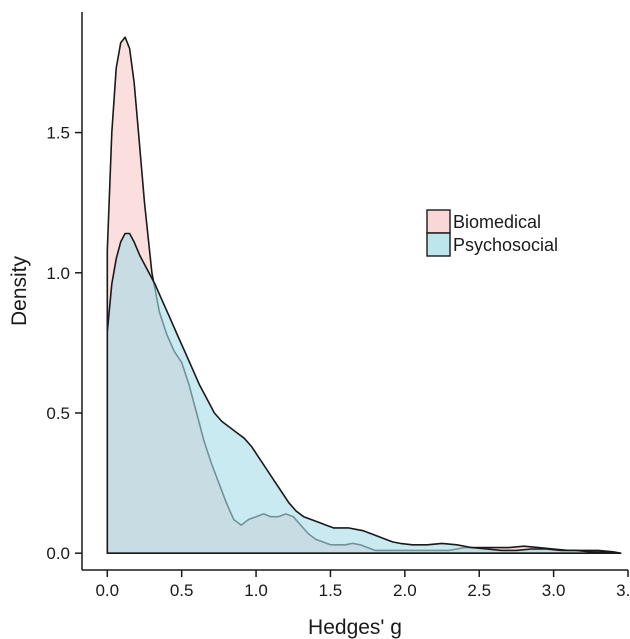  Describe the element at coordinates (505, 245) in the screenshot. I see `legend-label-psychosocial: Psychosocial` at that location.